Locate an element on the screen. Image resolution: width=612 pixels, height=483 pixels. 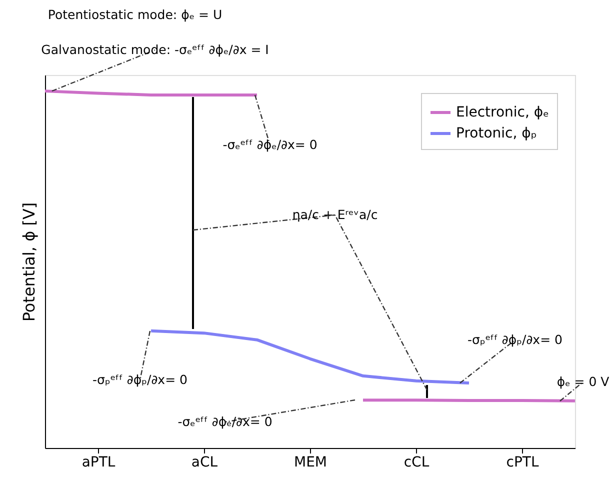
x-tick-label: cCL is located at coordinates (417, 462).